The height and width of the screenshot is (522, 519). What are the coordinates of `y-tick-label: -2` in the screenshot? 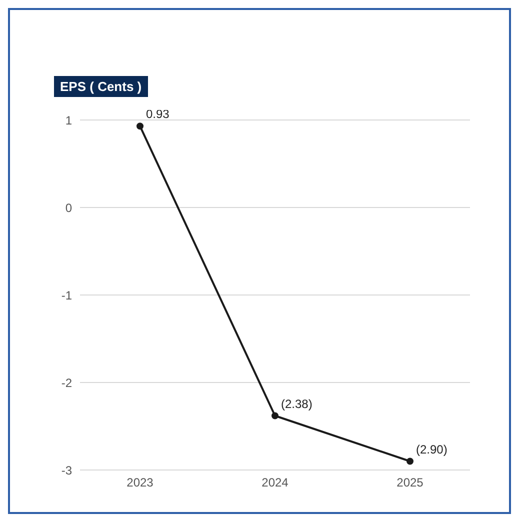 It's located at (66, 383).